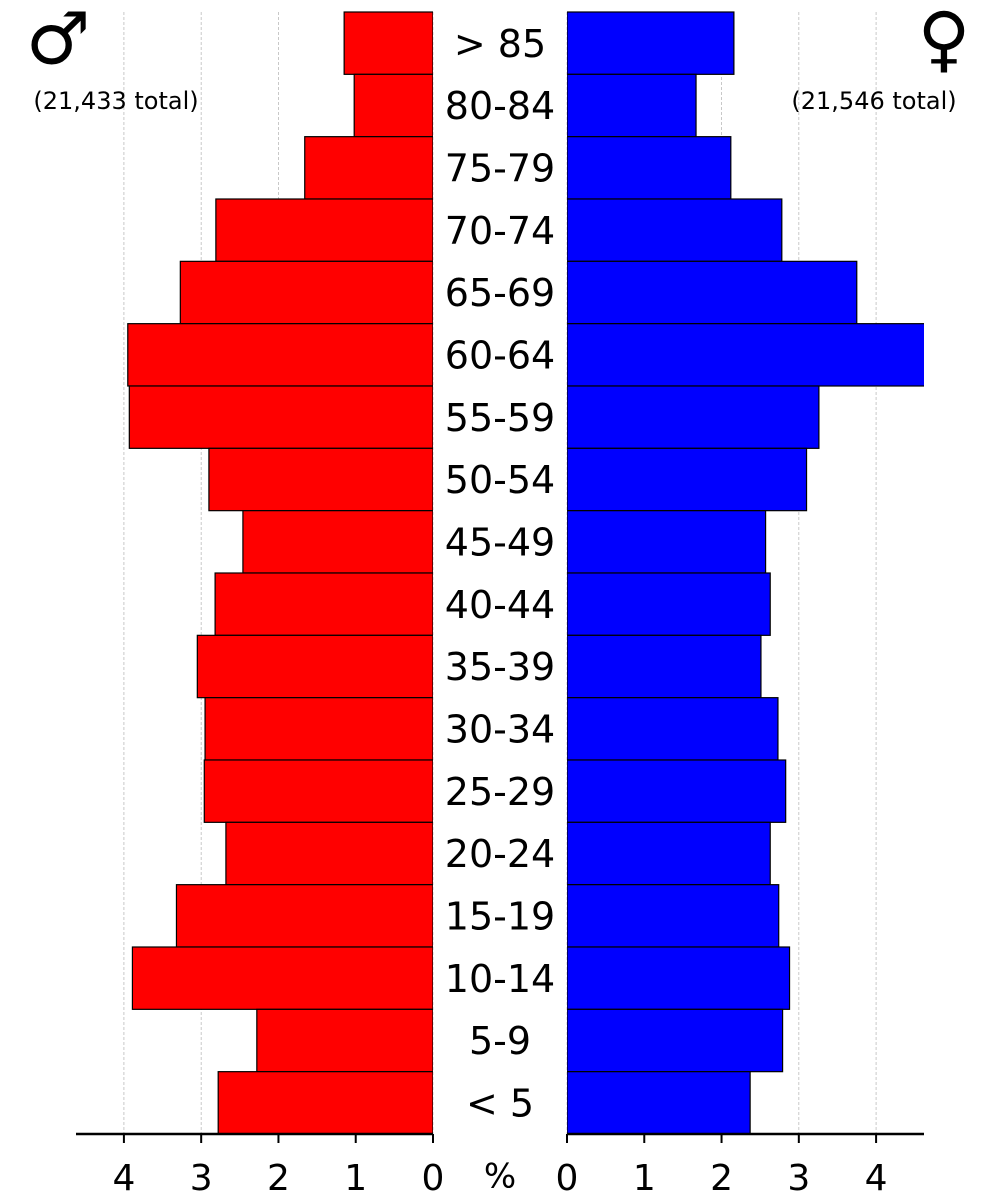  I want to click on category-label: 75-79, so click(500, 168).